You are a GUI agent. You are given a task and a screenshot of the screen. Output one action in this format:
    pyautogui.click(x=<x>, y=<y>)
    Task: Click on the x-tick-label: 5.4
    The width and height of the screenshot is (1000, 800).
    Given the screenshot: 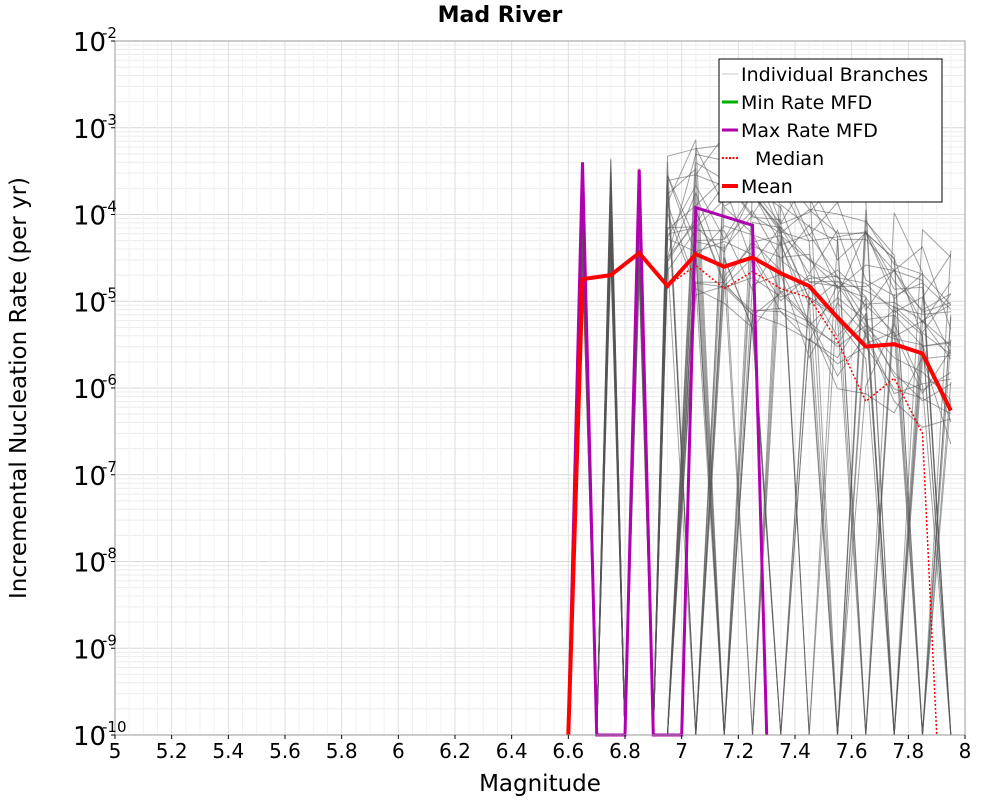 What is the action you would take?
    pyautogui.click(x=228, y=751)
    